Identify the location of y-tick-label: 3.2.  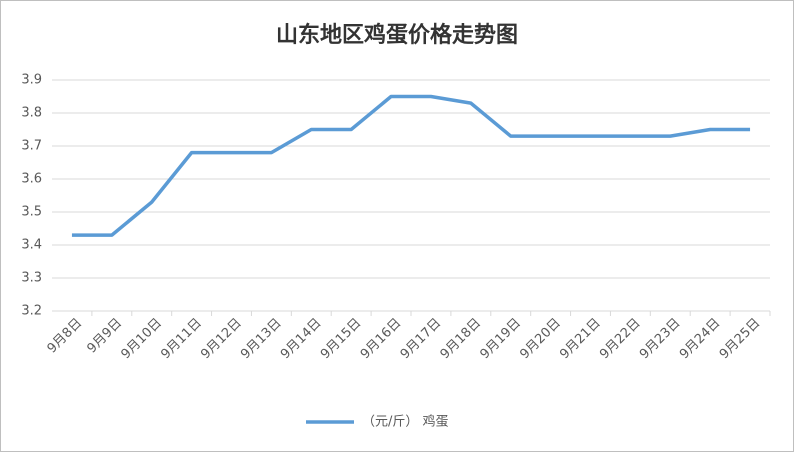
(31, 311).